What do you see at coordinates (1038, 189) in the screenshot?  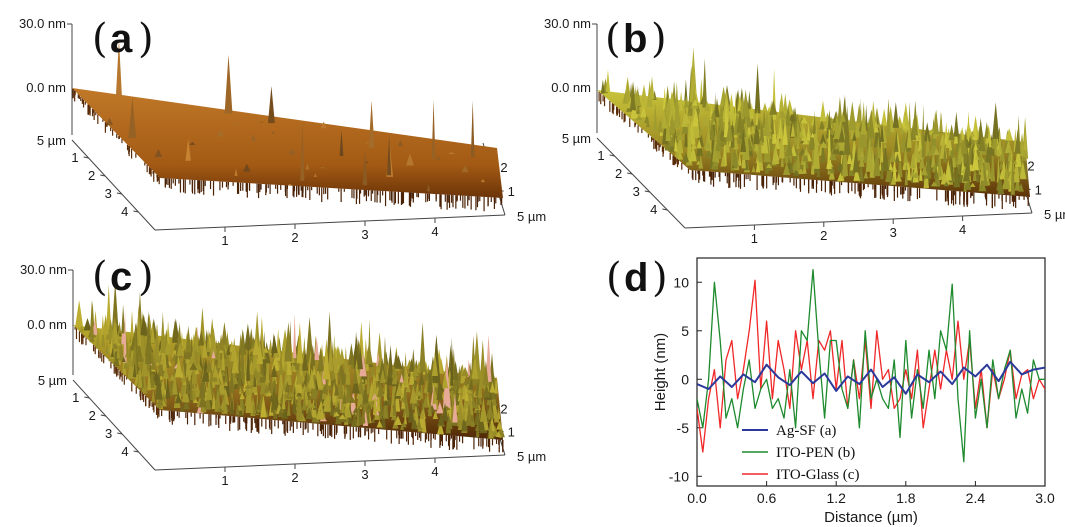 I see `right-axis-tick-label: 1` at bounding box center [1038, 189].